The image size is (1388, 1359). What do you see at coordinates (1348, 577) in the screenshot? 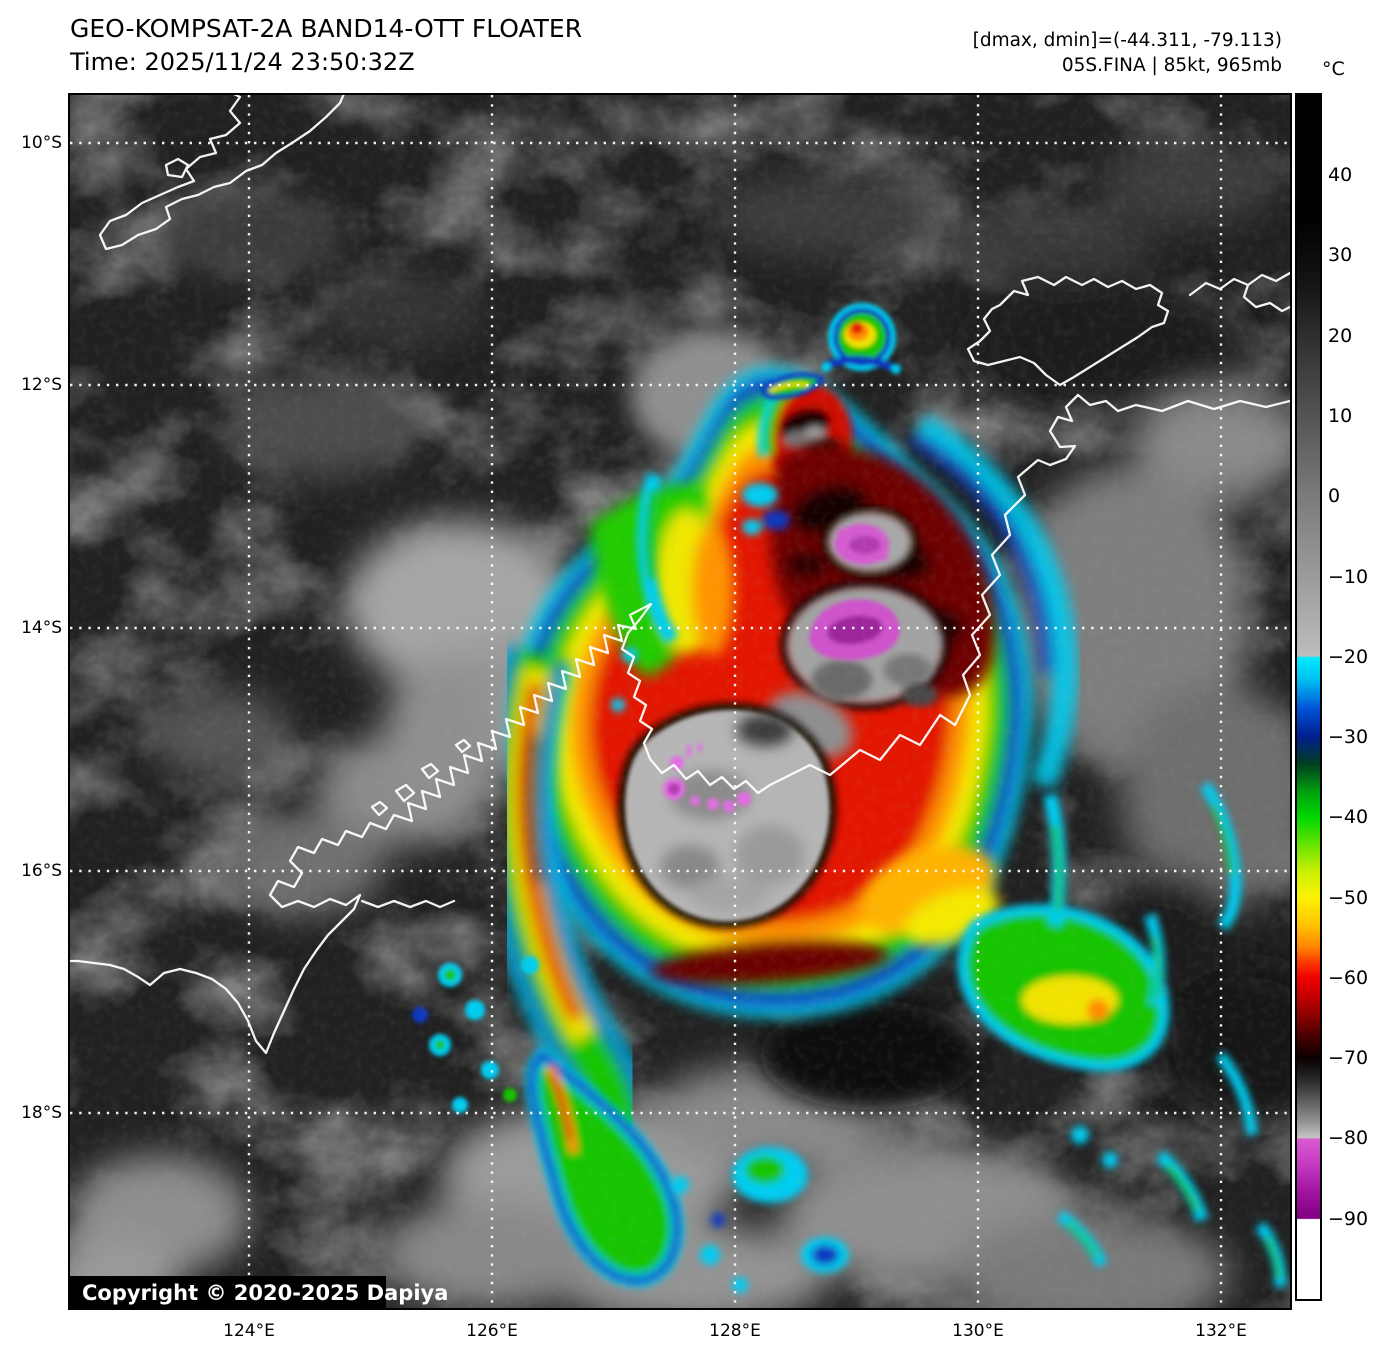
I see `colorbar-tick: −10` at bounding box center [1348, 577].